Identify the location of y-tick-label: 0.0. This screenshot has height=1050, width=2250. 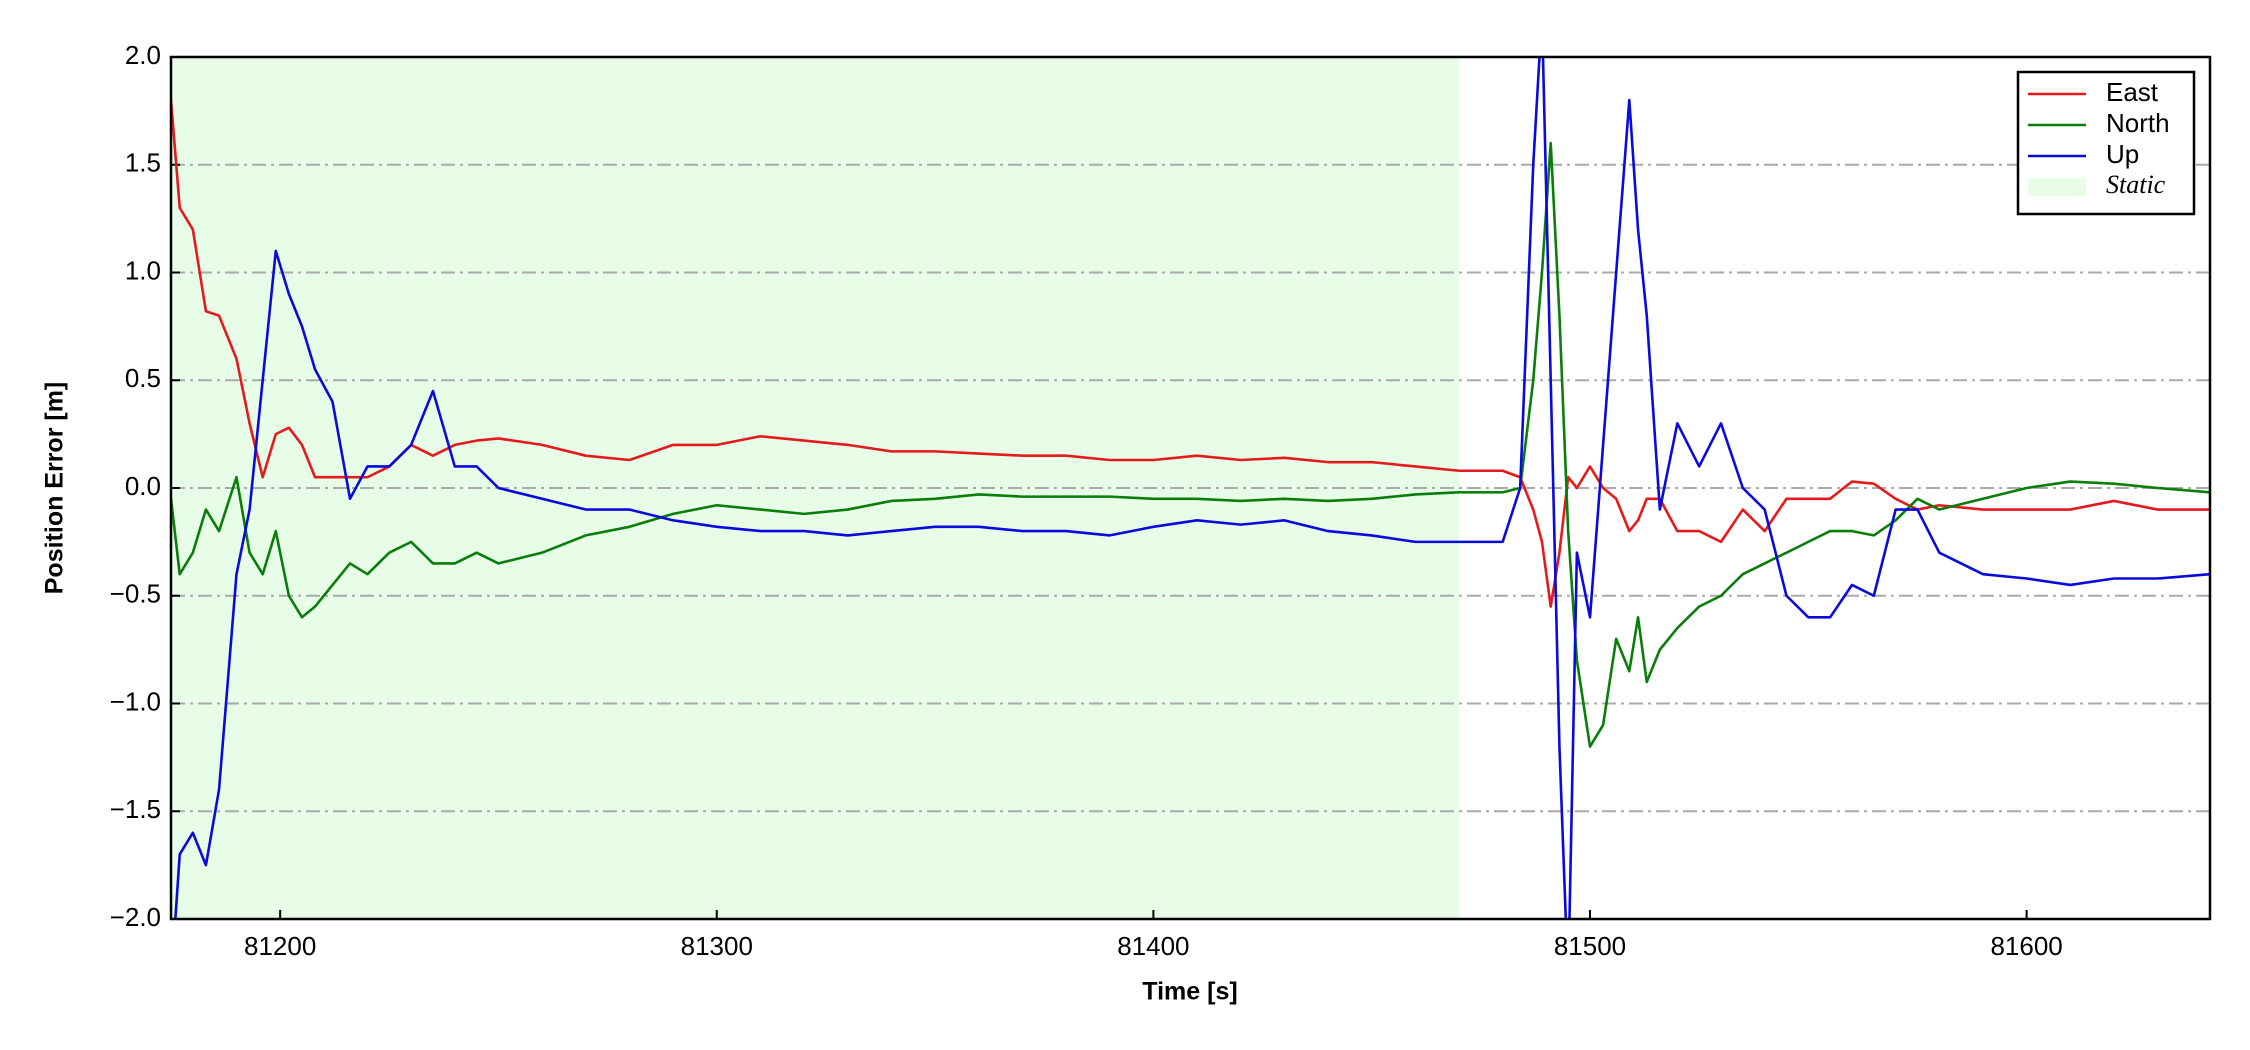
(143, 486).